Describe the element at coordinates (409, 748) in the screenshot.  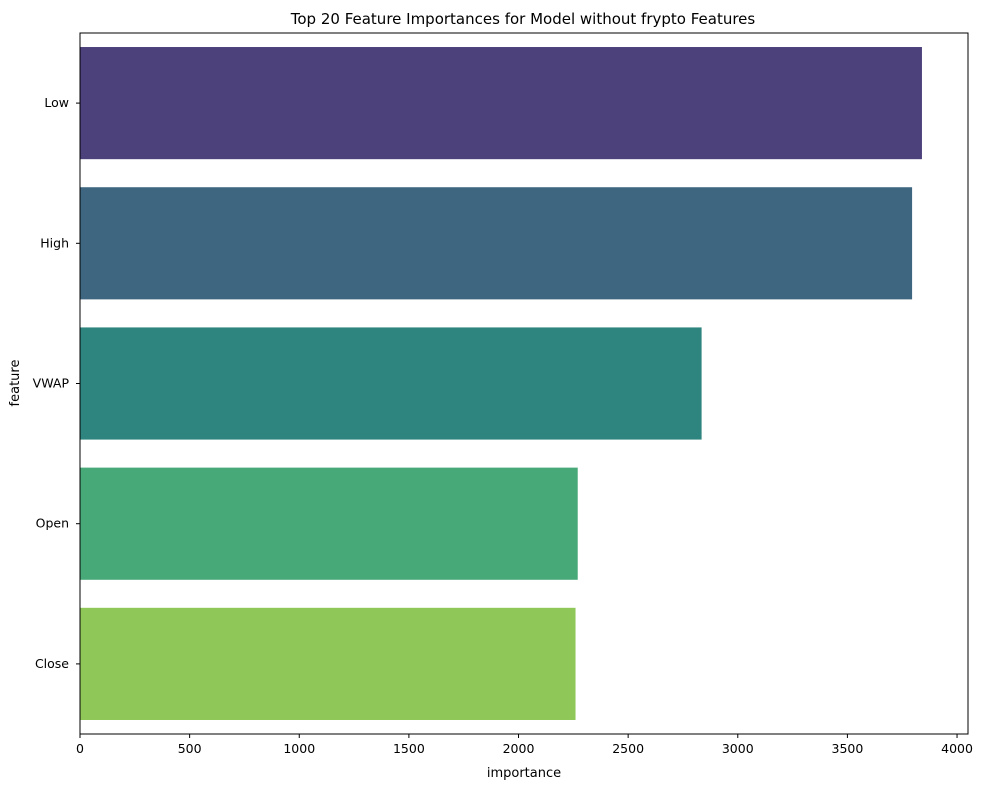
I see `x-tick-label: 1500` at that location.